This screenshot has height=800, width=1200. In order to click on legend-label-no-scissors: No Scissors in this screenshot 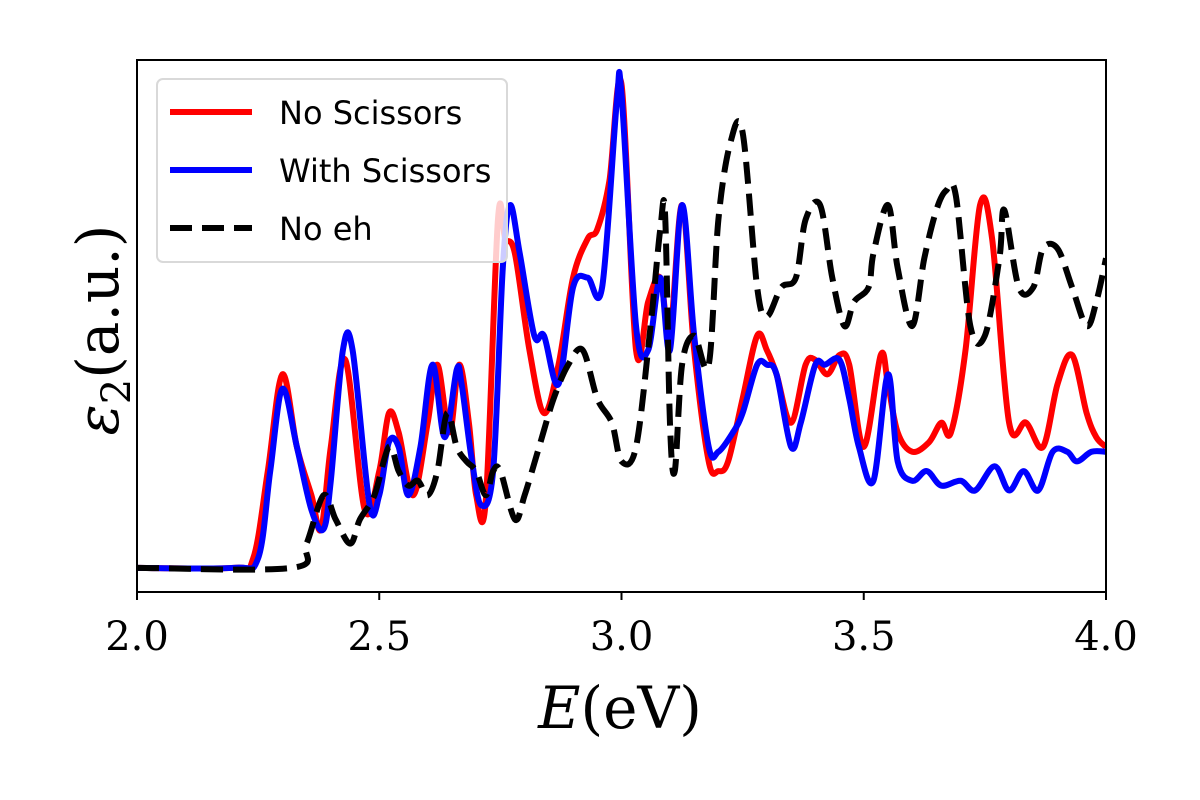, I will do `click(370, 113)`.